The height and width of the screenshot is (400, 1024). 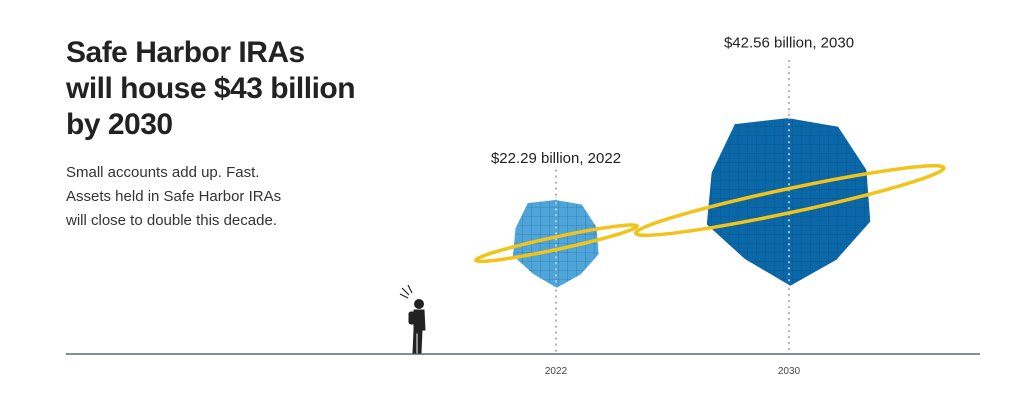 What do you see at coordinates (789, 371) in the screenshot?
I see `x-tick-label: 2030` at bounding box center [789, 371].